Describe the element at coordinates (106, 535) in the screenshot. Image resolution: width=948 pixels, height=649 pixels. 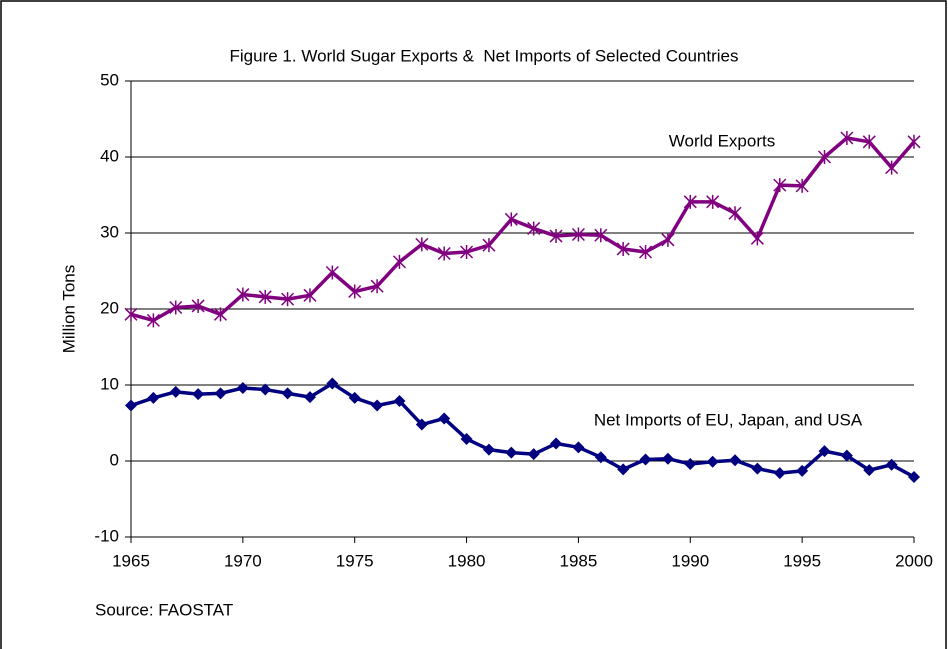
I see `y-tick-label: -10` at that location.